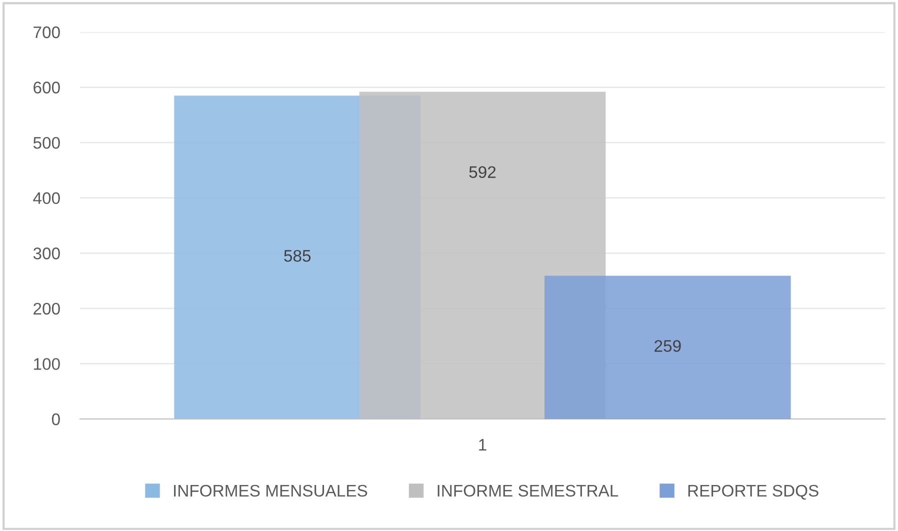 This screenshot has height=531, width=898. I want to click on data-label: 585, so click(297, 256).